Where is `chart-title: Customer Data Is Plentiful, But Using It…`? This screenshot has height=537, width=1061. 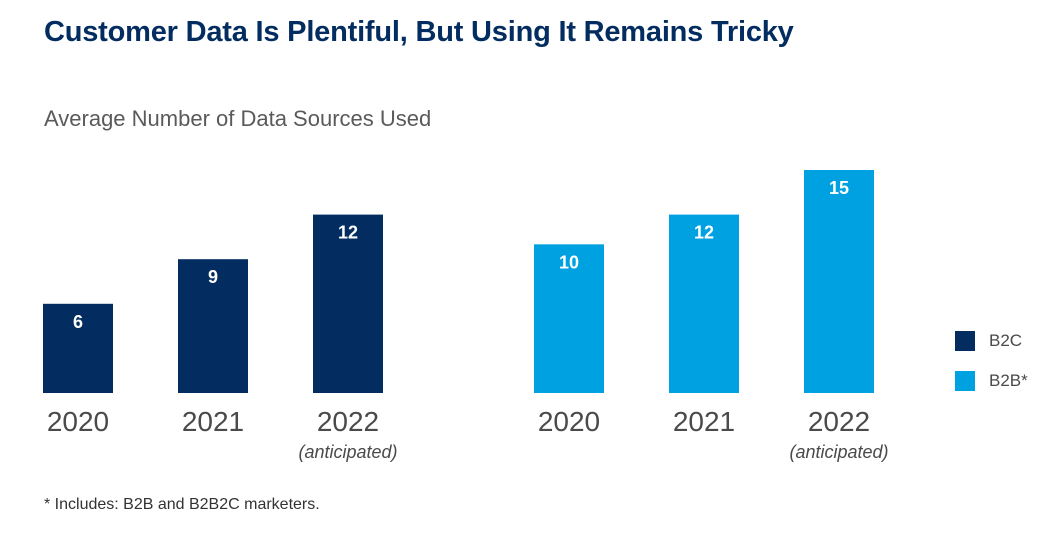 chart-title: Customer Data Is Plentiful, But Using It… is located at coordinates (419, 32).